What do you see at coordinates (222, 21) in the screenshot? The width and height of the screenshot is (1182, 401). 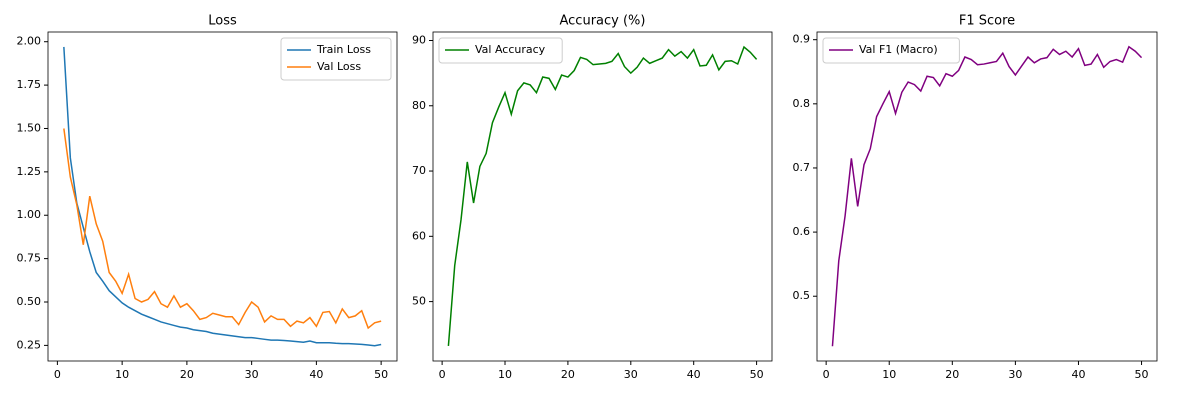 I see `chart-title: Loss` at bounding box center [222, 21].